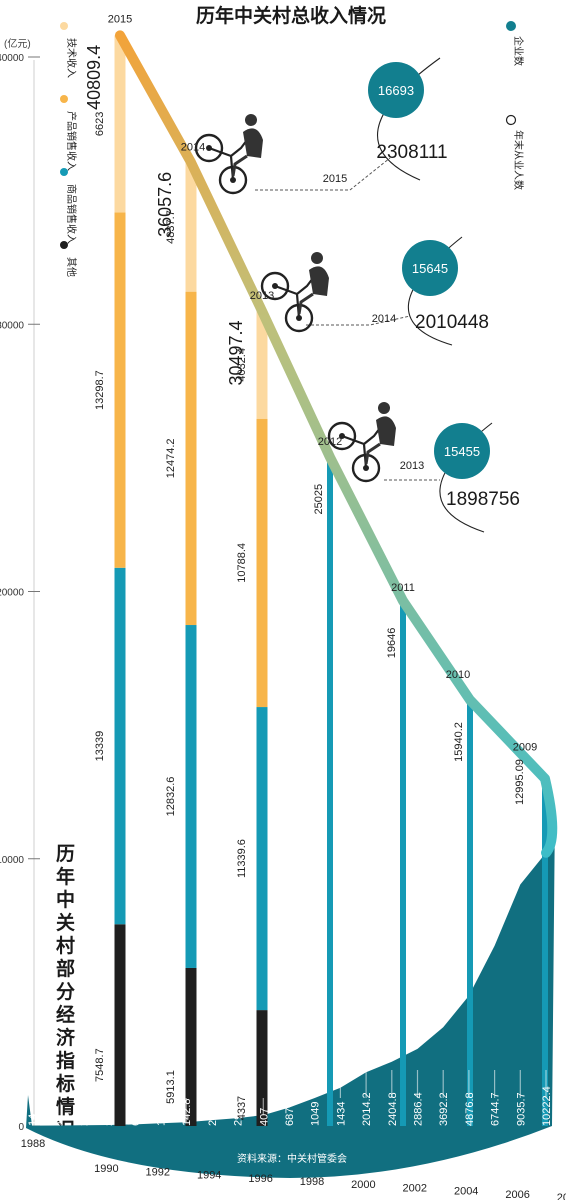 This screenshot has width=566, height=1200. I want to click on x-tick-label: 1994, so click(209, 1176).